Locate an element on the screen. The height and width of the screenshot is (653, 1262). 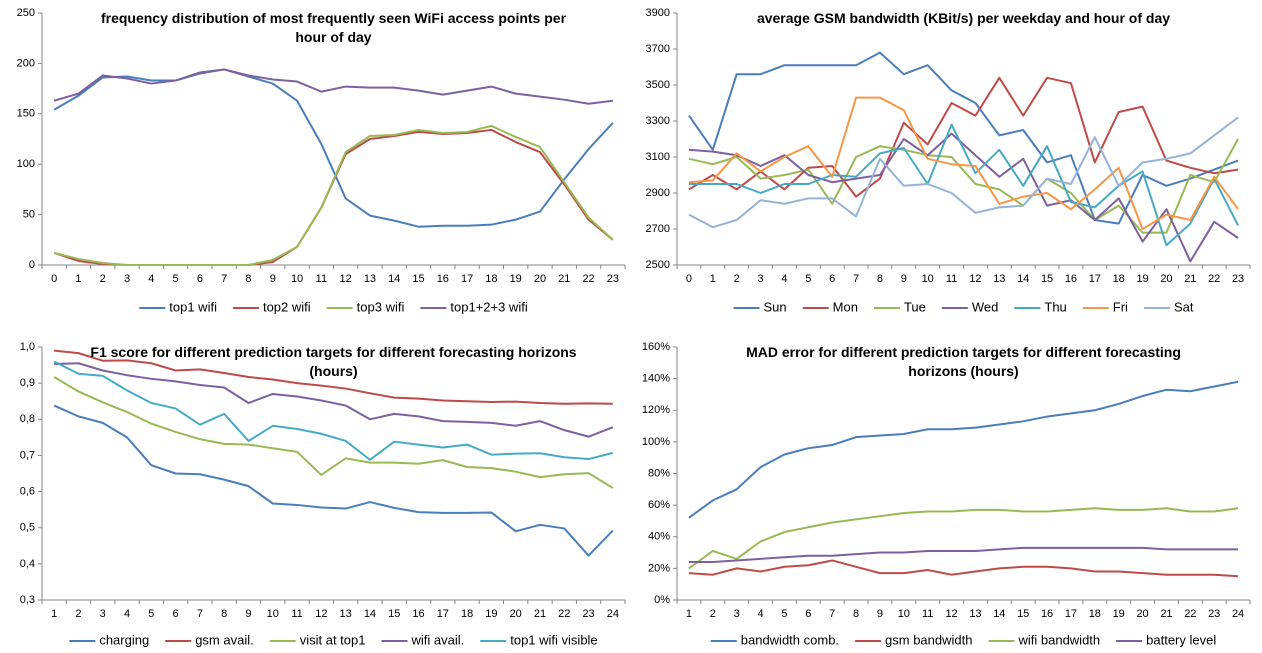
x-tick-label: 10 is located at coordinates (904, 614).